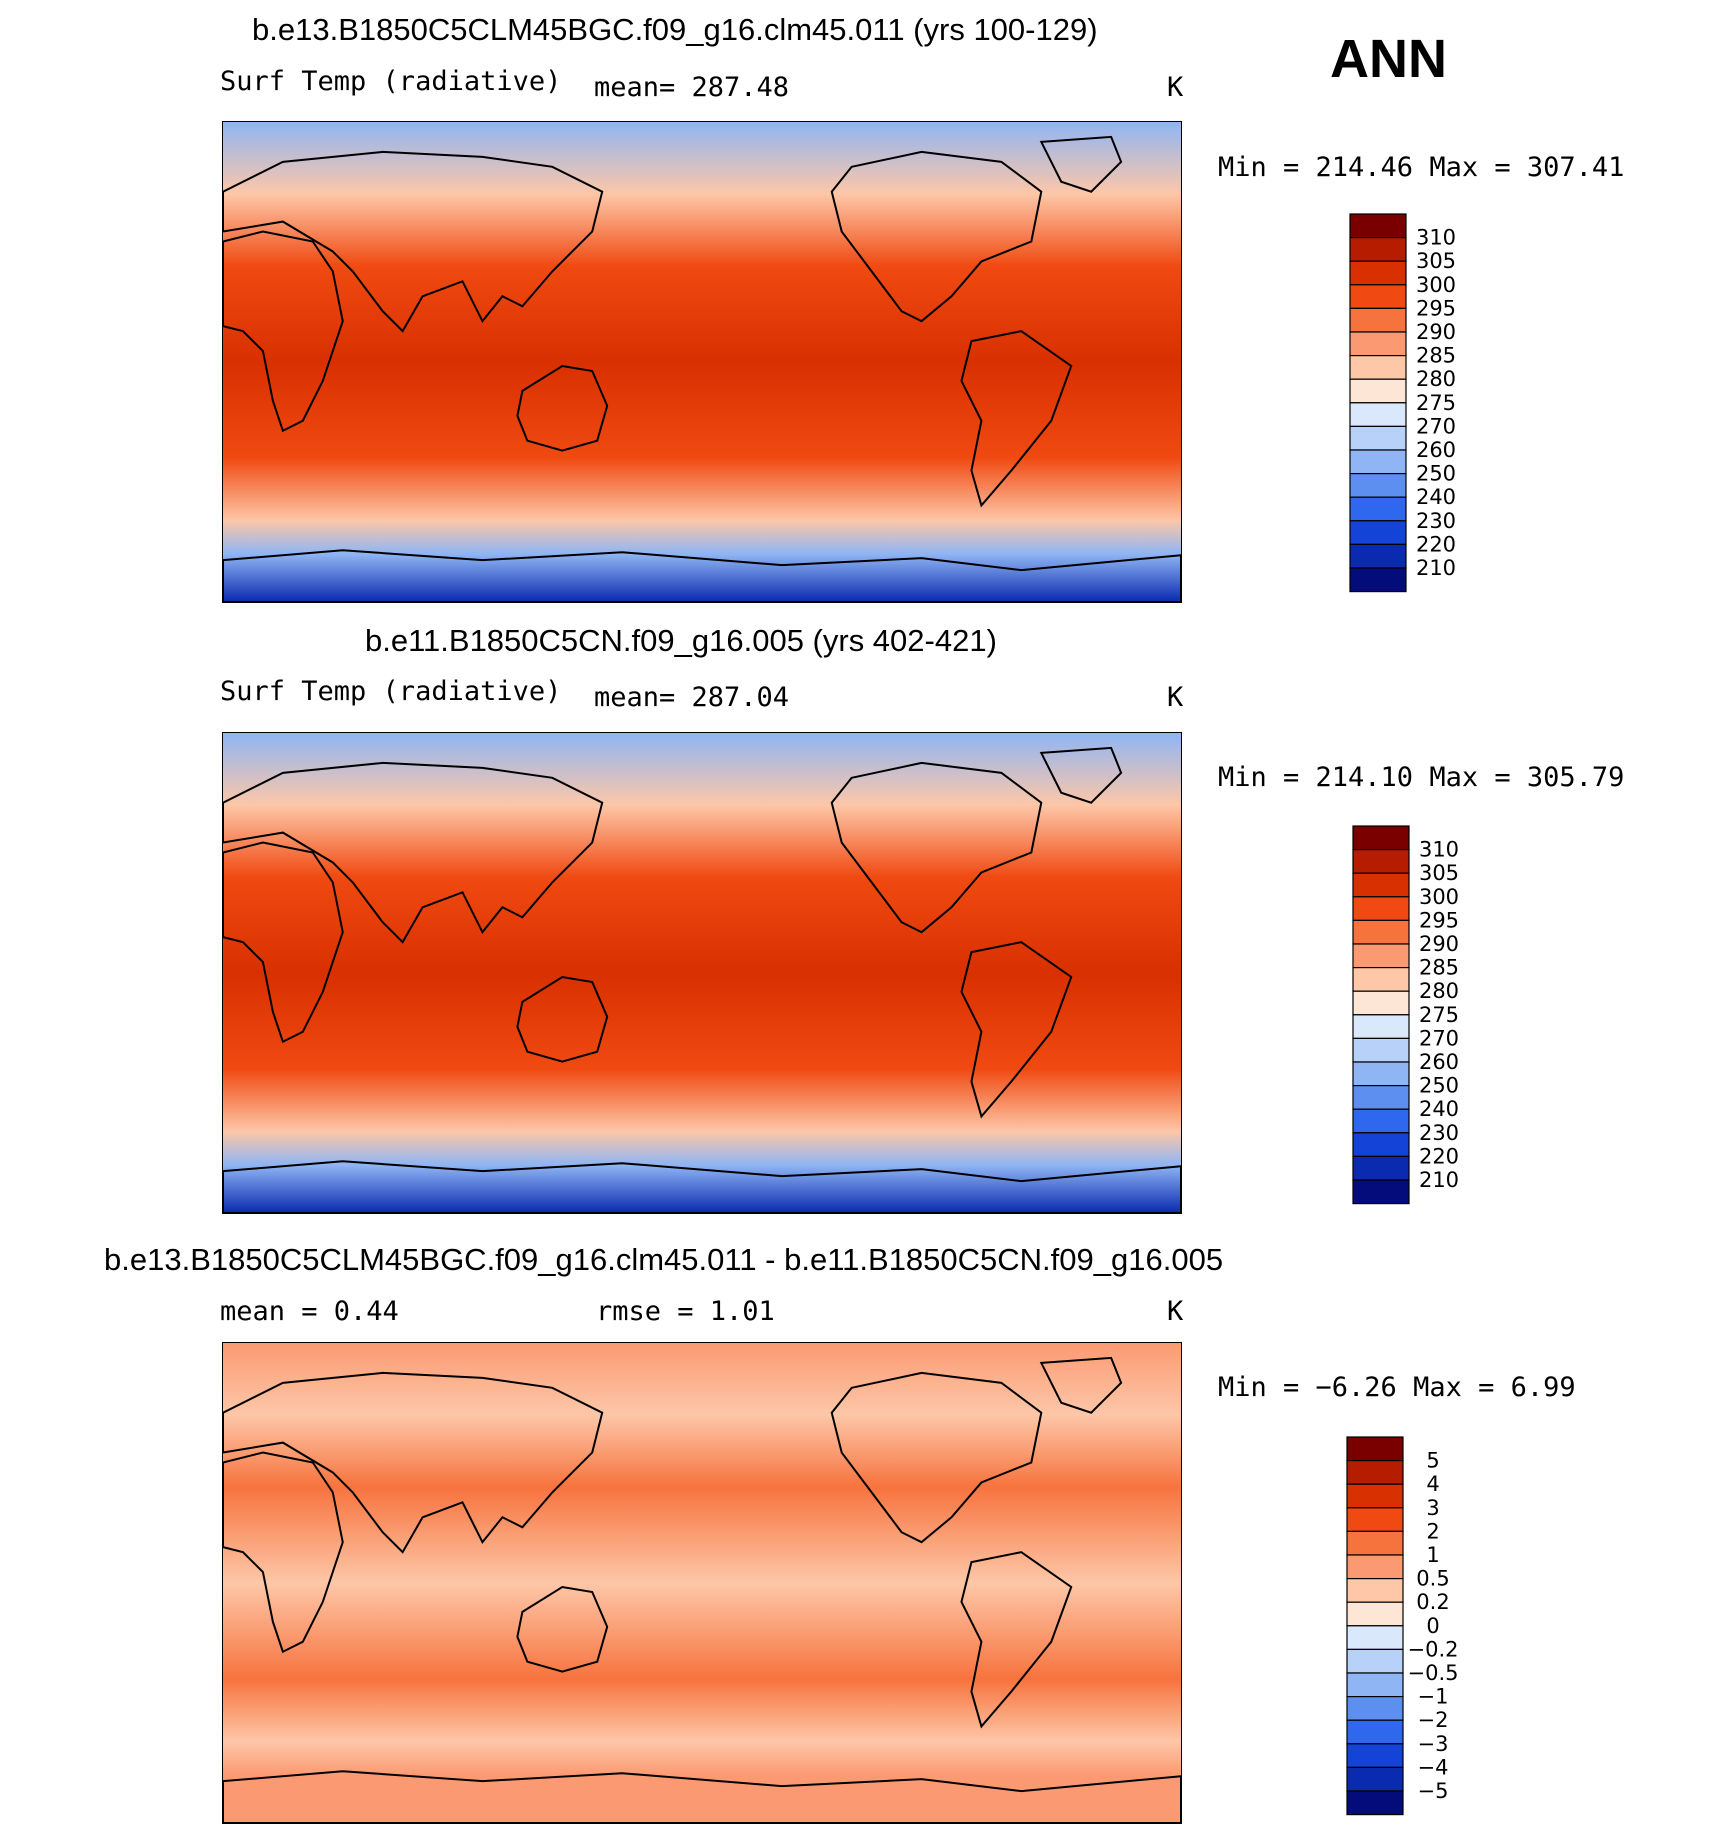 The image size is (1710, 1833). I want to click on colorbar-tick-label: 0.2, so click(1432, 1602).